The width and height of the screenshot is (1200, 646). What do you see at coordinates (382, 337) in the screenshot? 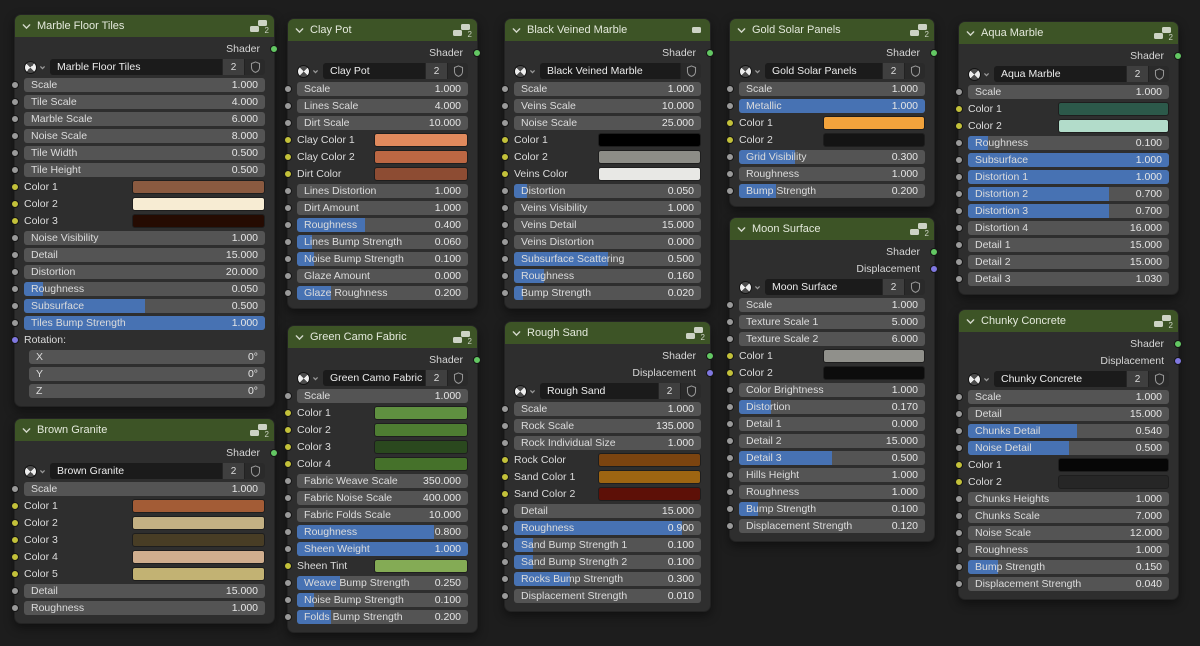
I see `node-header: Green Camo Fabric 2` at bounding box center [382, 337].